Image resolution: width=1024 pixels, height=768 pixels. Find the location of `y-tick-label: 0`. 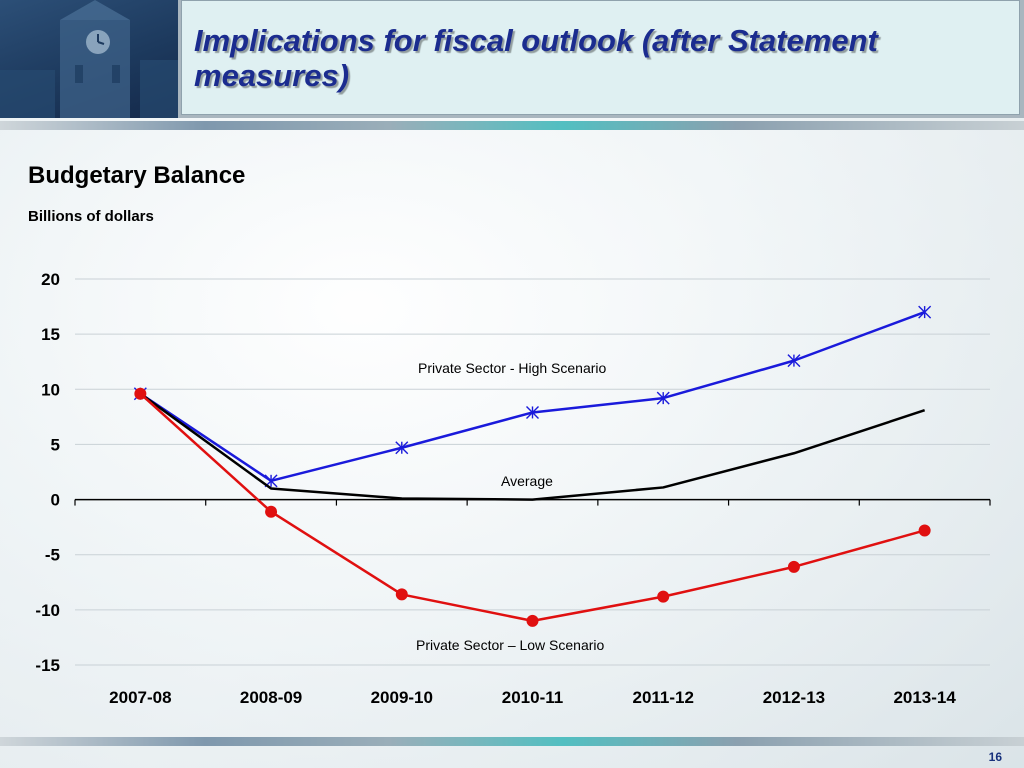

y-tick-label: 0 is located at coordinates (55, 500).